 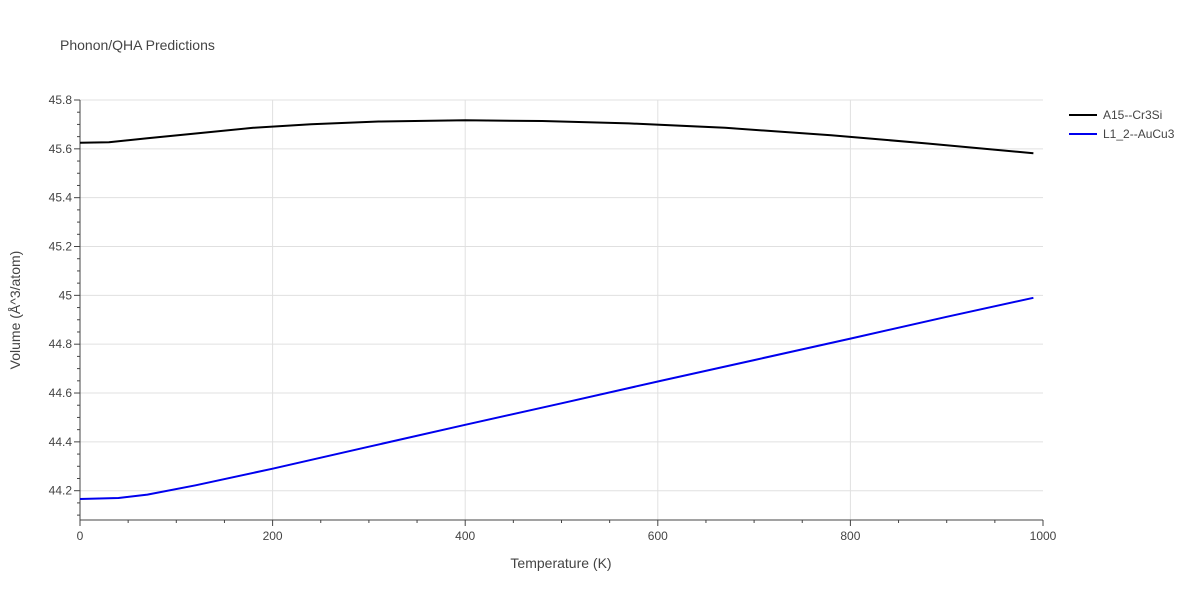 I want to click on y-tick-label: 44.4, so click(x=61, y=442).